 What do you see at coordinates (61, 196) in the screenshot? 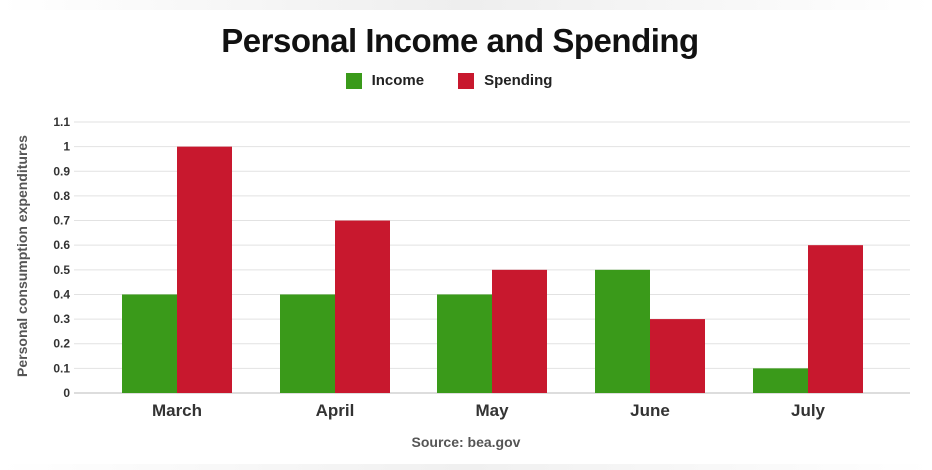
I see `y-tick-label: 0.8` at bounding box center [61, 196].